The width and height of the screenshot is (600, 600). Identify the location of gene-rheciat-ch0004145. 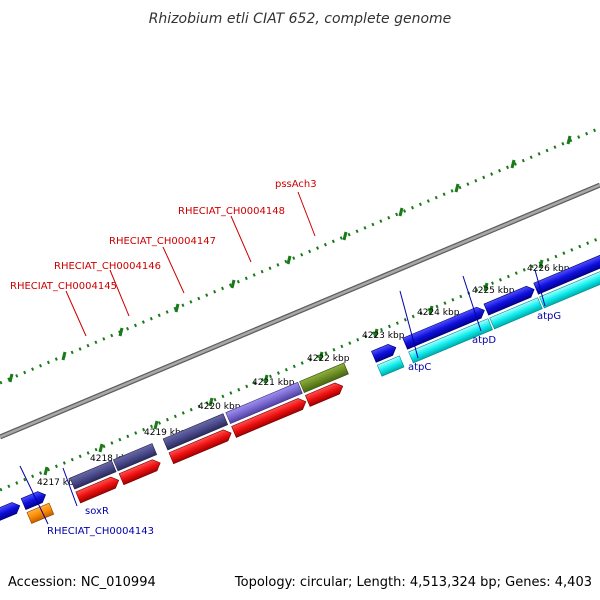
(93, 475).